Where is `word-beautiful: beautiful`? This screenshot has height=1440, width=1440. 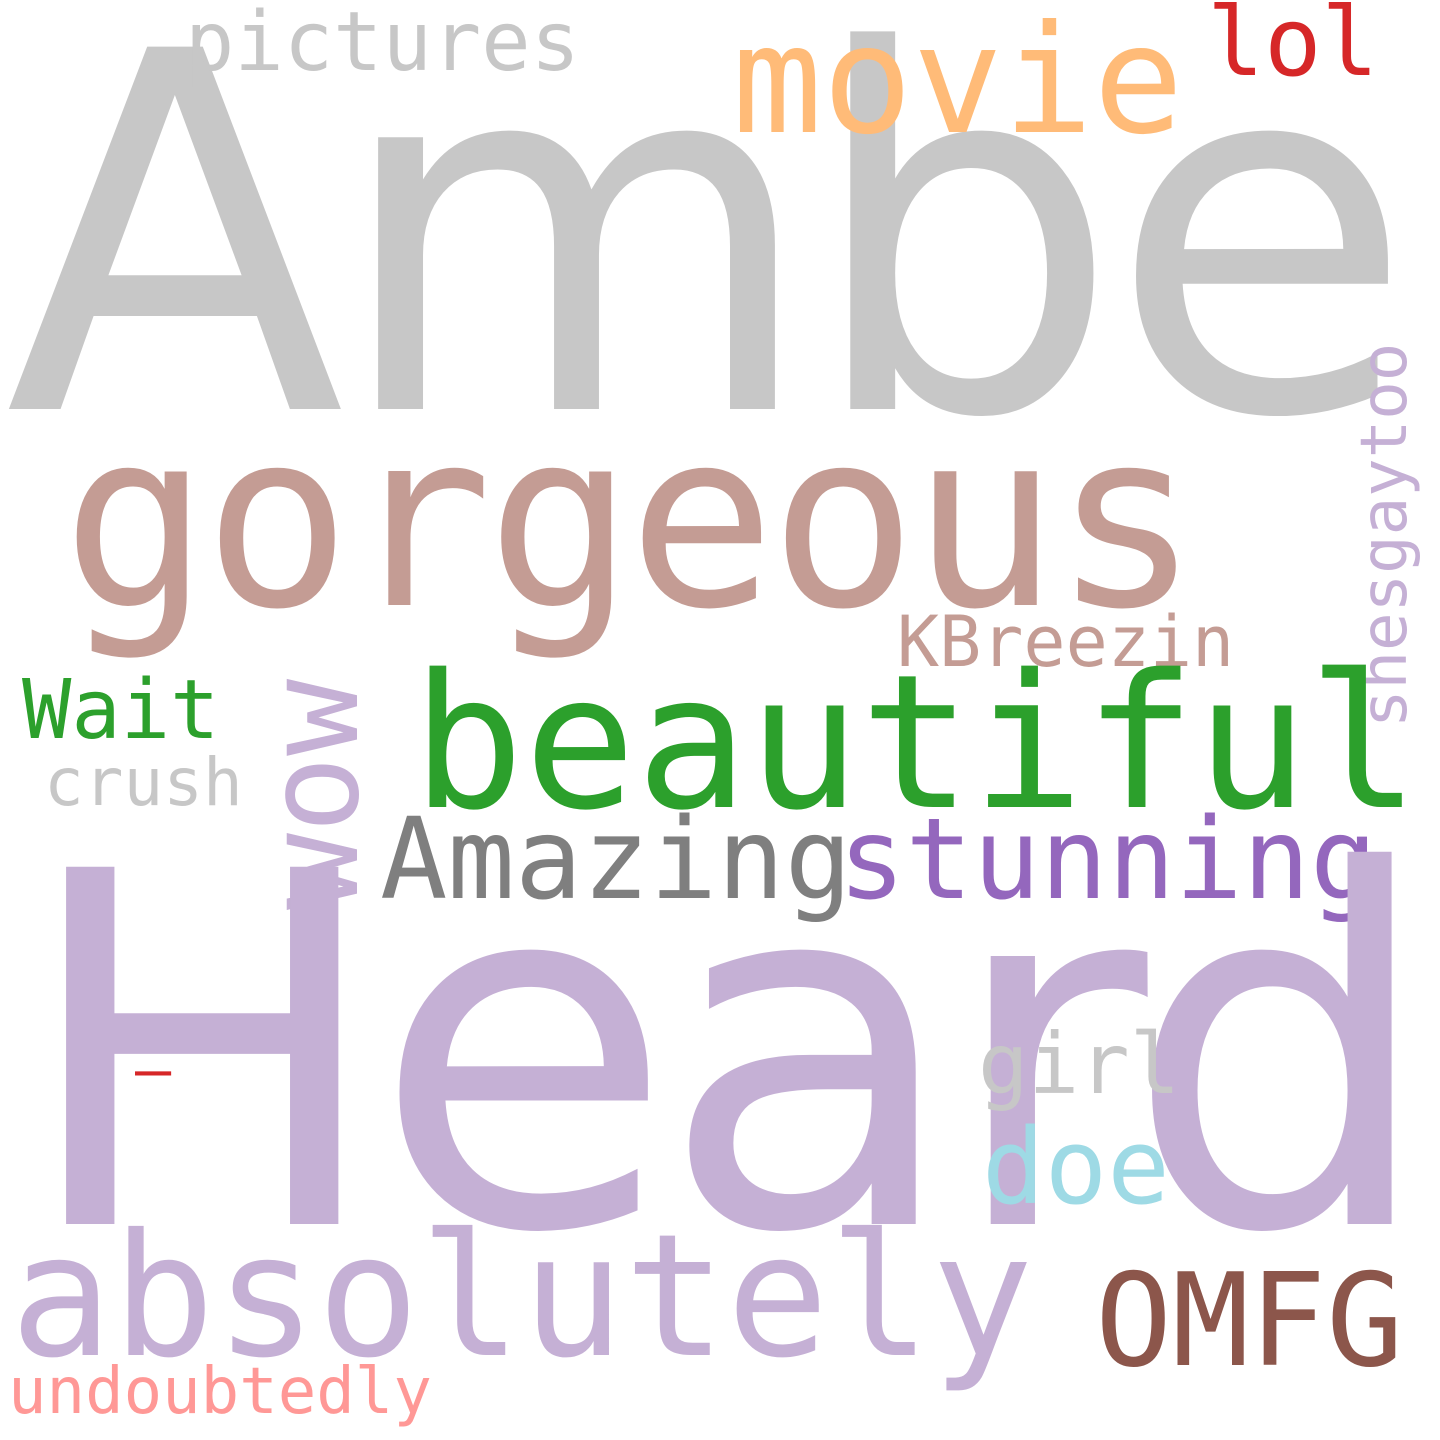 word-beautiful: beautiful is located at coordinates (916, 742).